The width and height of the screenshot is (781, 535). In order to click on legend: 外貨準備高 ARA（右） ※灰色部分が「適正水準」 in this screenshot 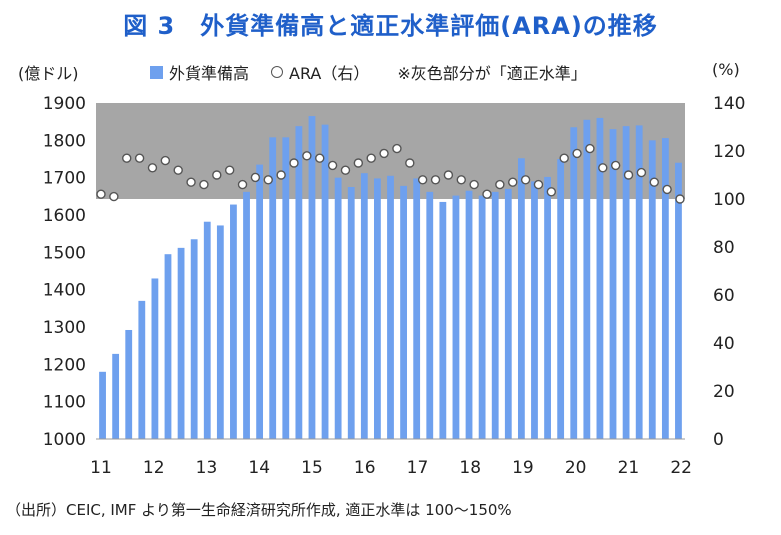, I will do `click(368, 72)`.